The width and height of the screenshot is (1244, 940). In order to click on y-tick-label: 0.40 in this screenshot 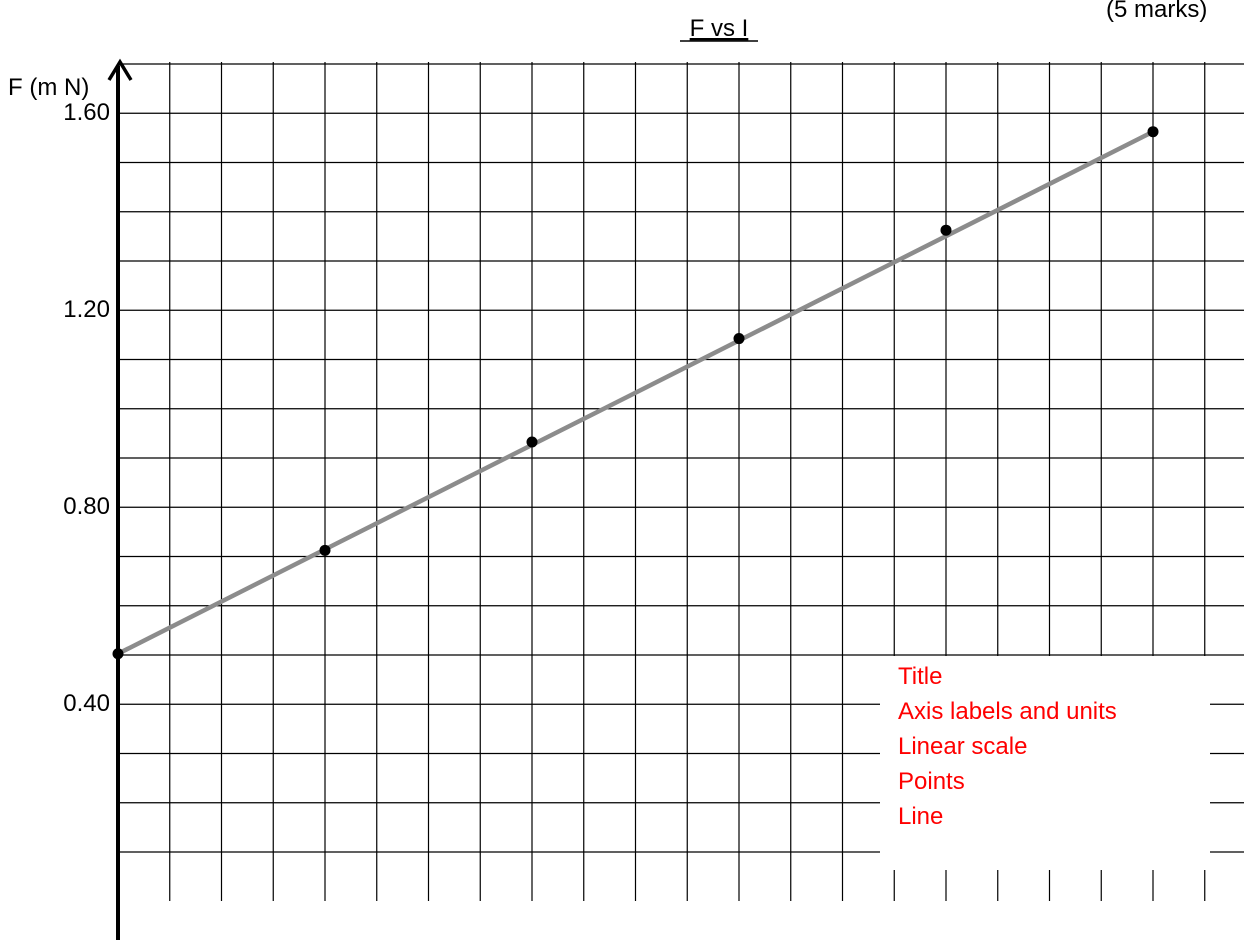, I will do `click(86, 703)`.